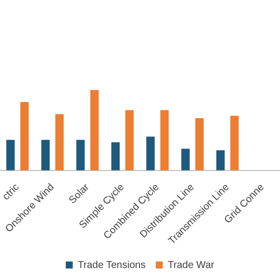 The height and width of the screenshot is (280, 280). I want to click on legend-label: Trade War, so click(191, 265).